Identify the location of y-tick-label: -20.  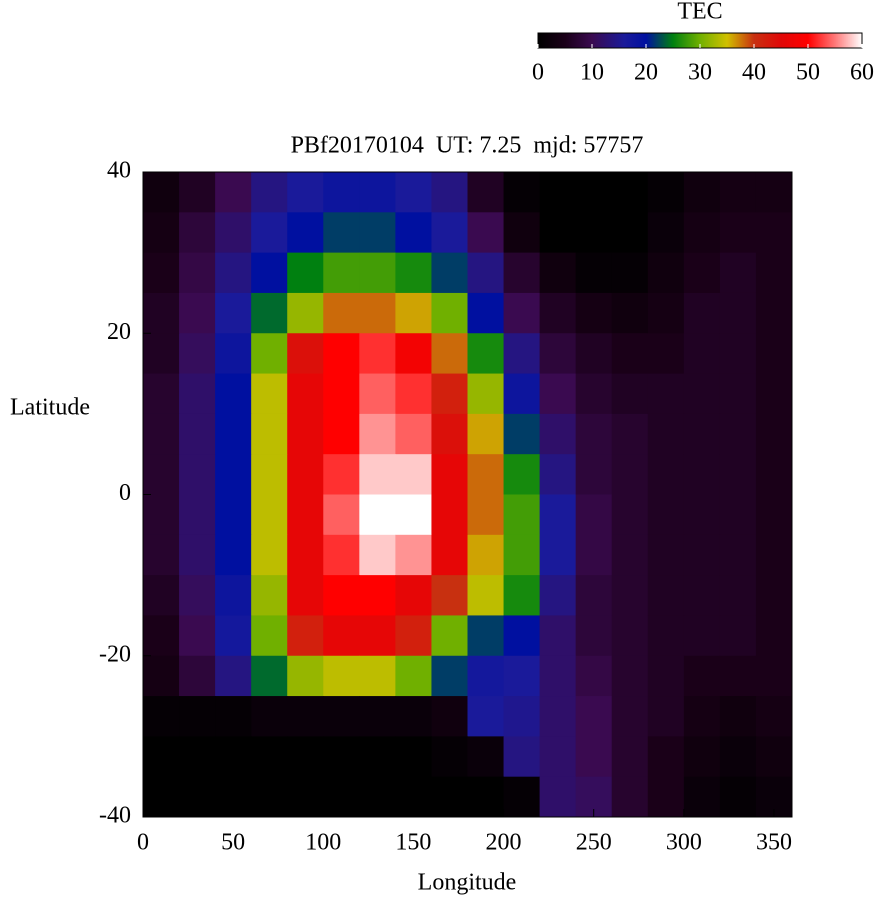
(115, 654).